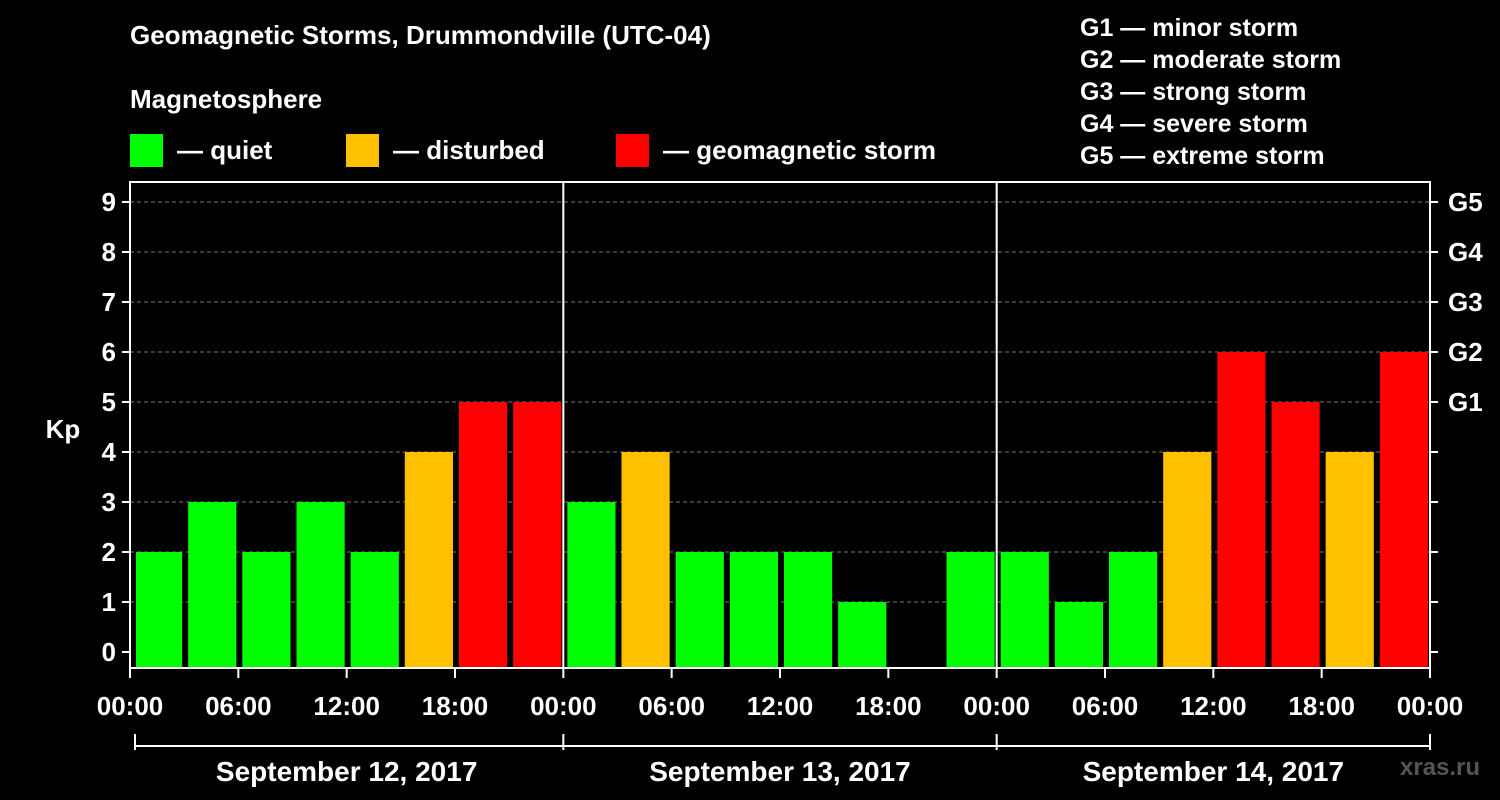  I want to click on legend-swatch-quiet, so click(146, 150).